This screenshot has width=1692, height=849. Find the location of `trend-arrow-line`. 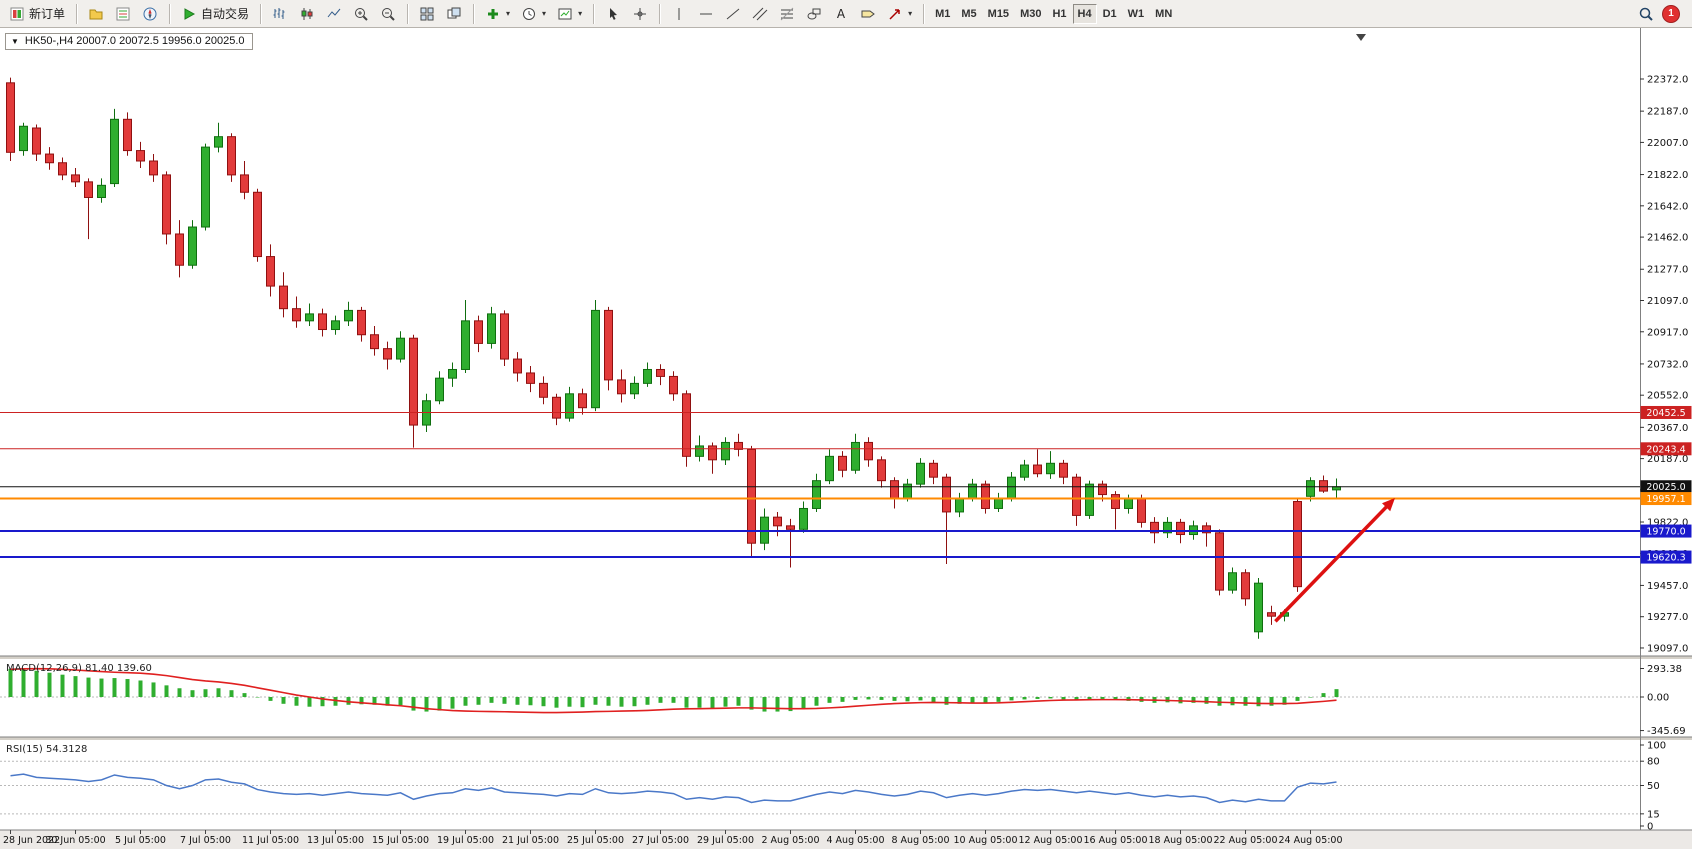

trend-arrow-line is located at coordinates (1333, 562).